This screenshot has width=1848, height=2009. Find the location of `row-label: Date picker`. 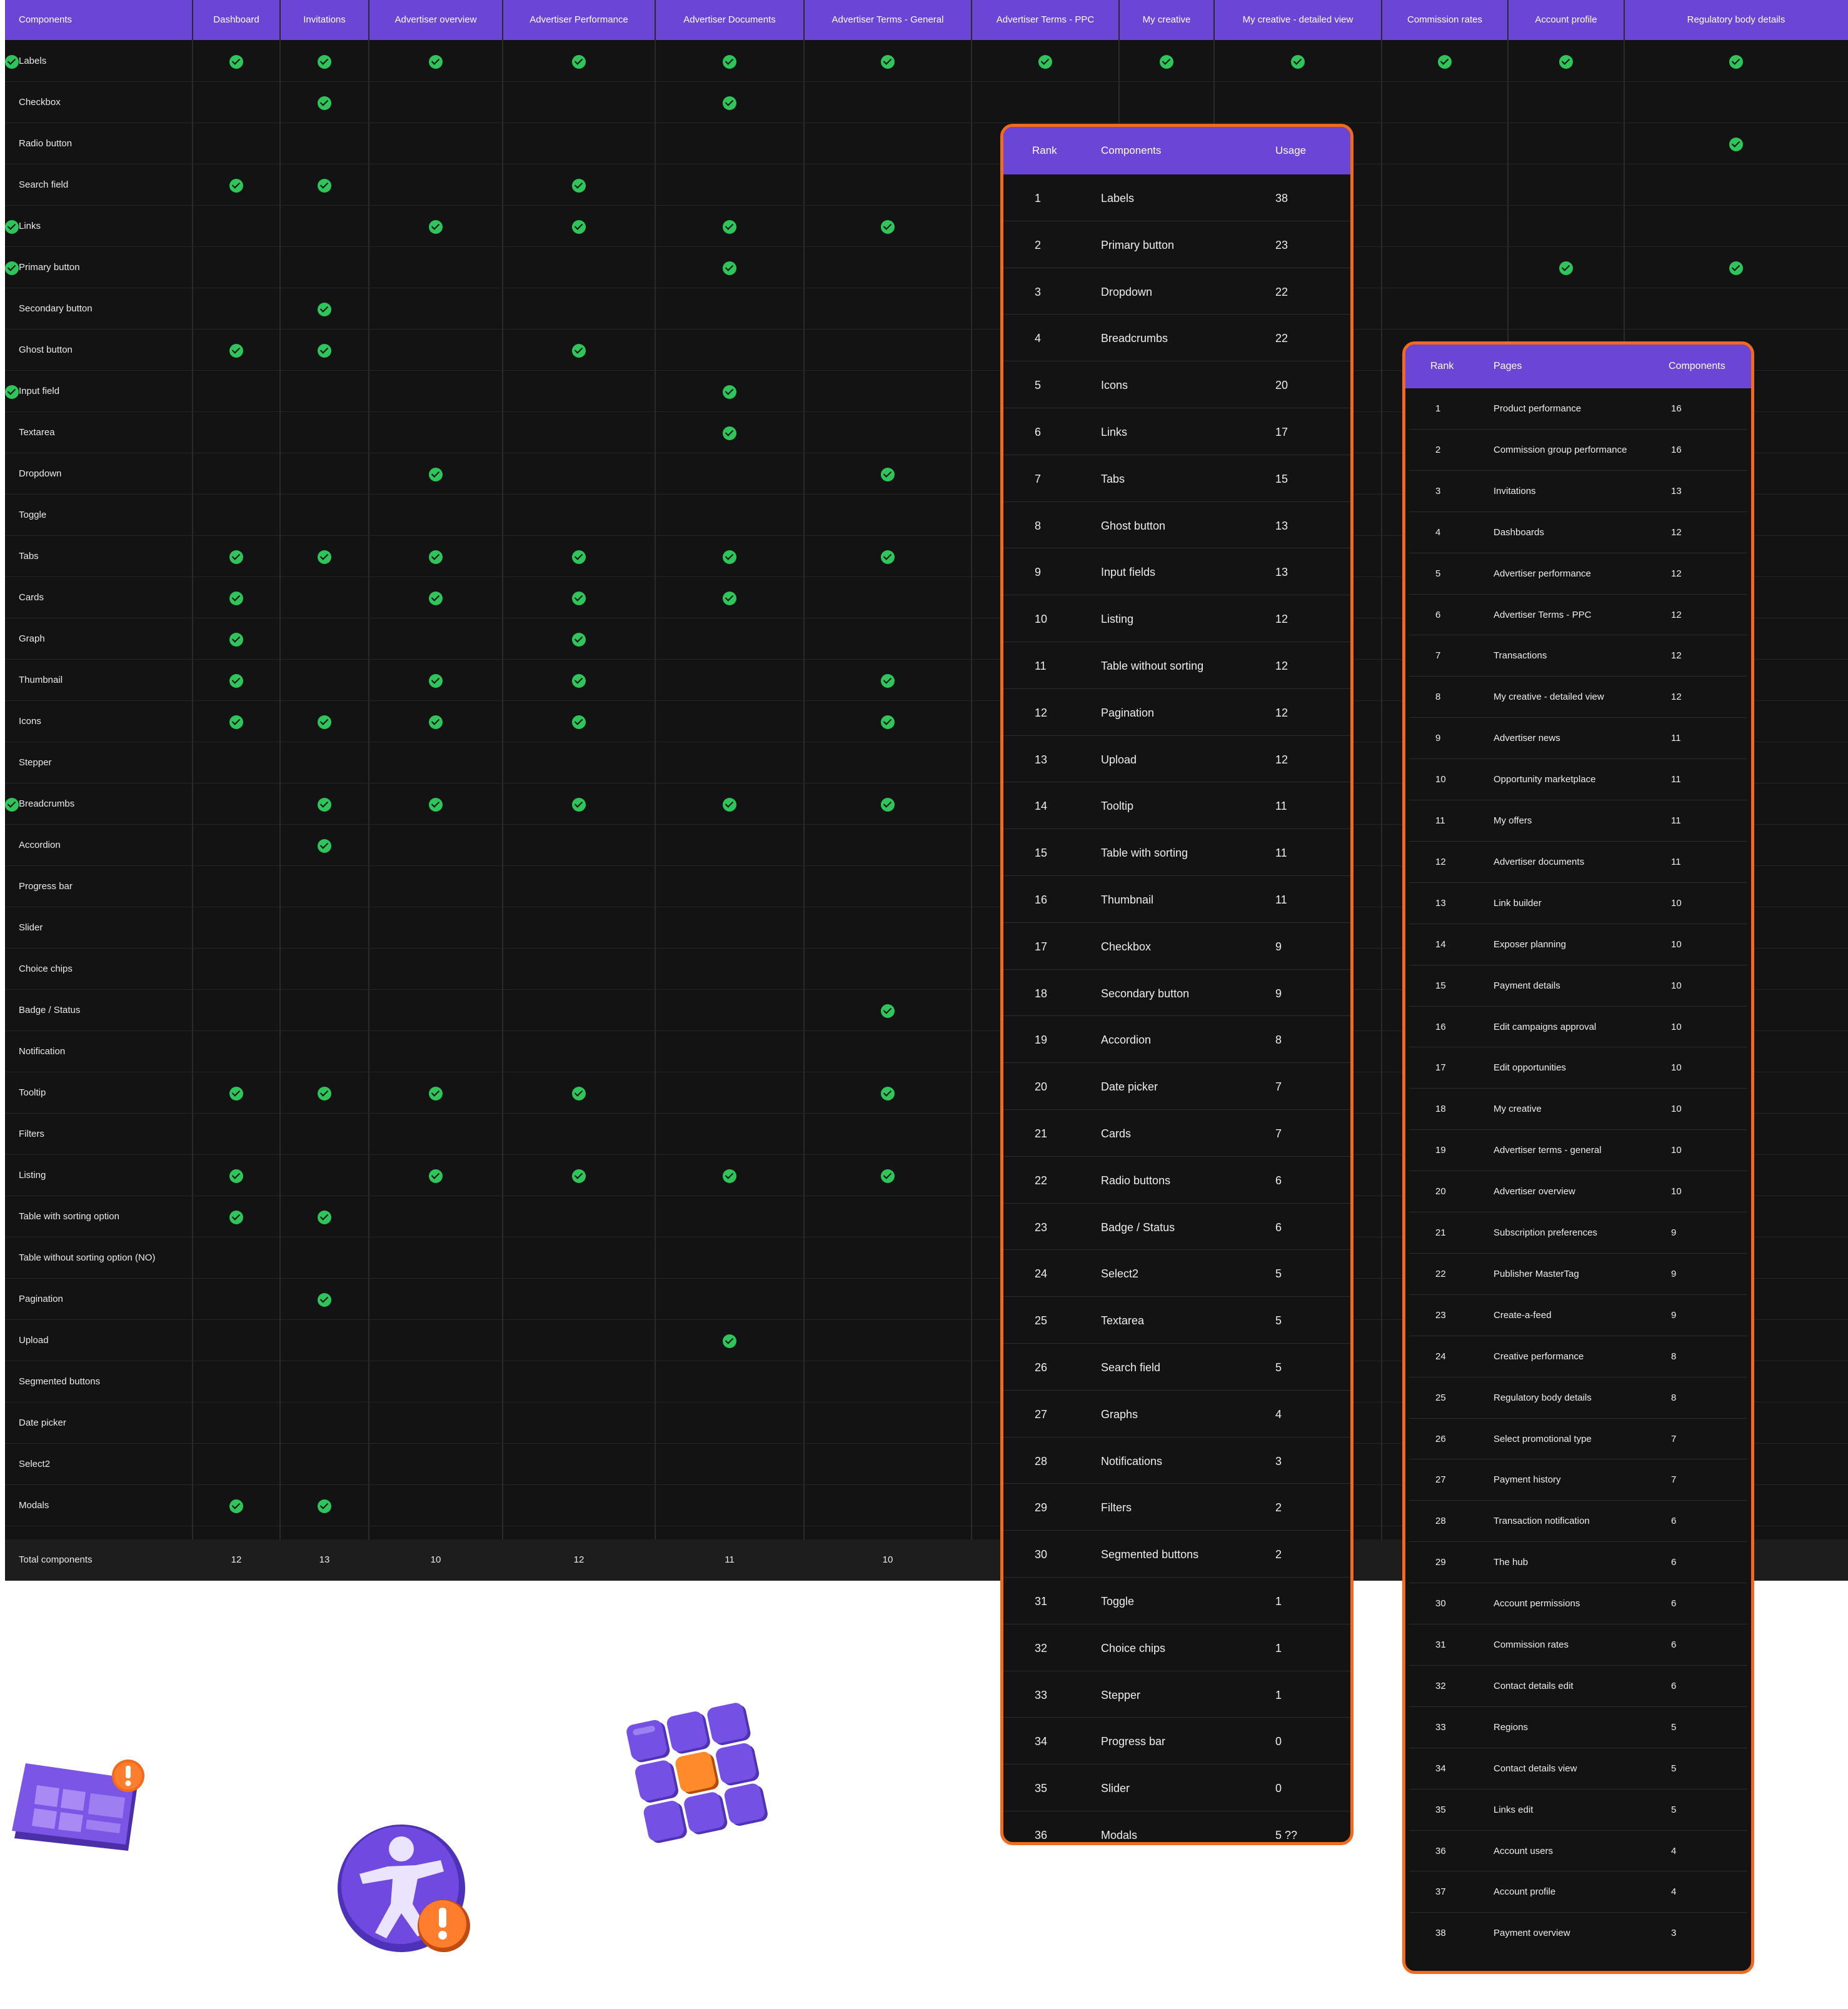

row-label: Date picker is located at coordinates (42, 1422).